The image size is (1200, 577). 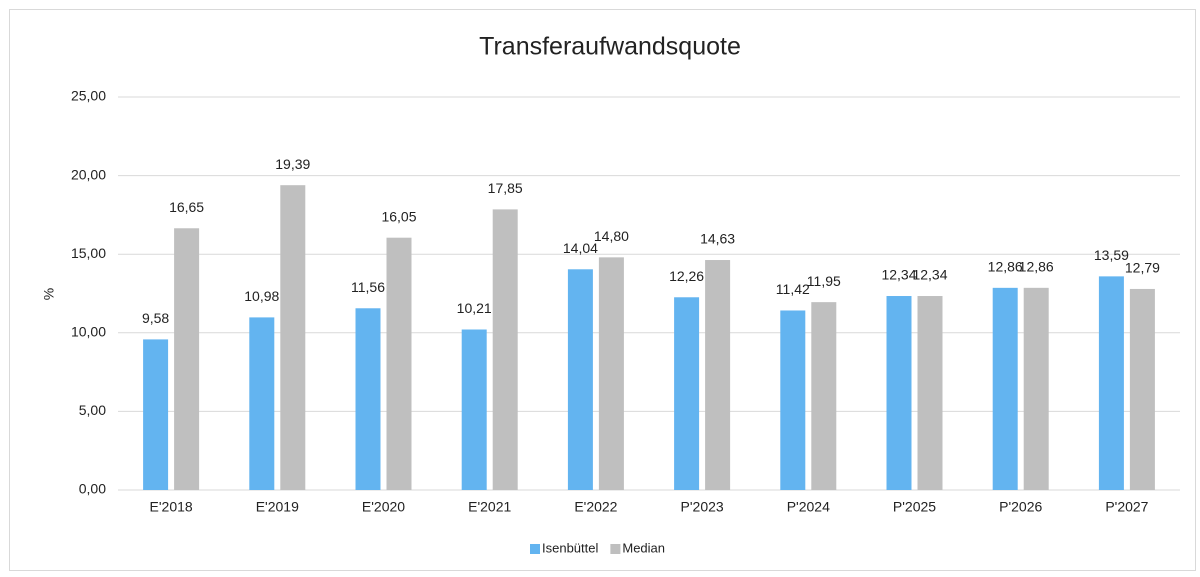 I want to click on x-tick-label: E'2019, so click(x=277, y=507).